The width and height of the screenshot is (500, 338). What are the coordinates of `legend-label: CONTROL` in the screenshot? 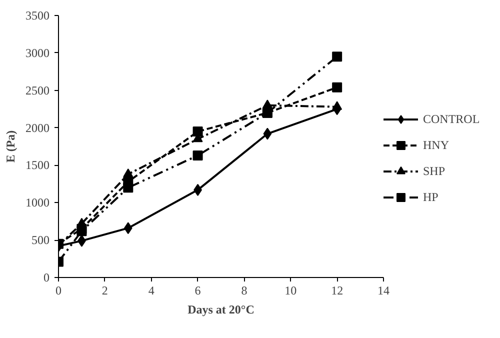 It's located at (451, 119).